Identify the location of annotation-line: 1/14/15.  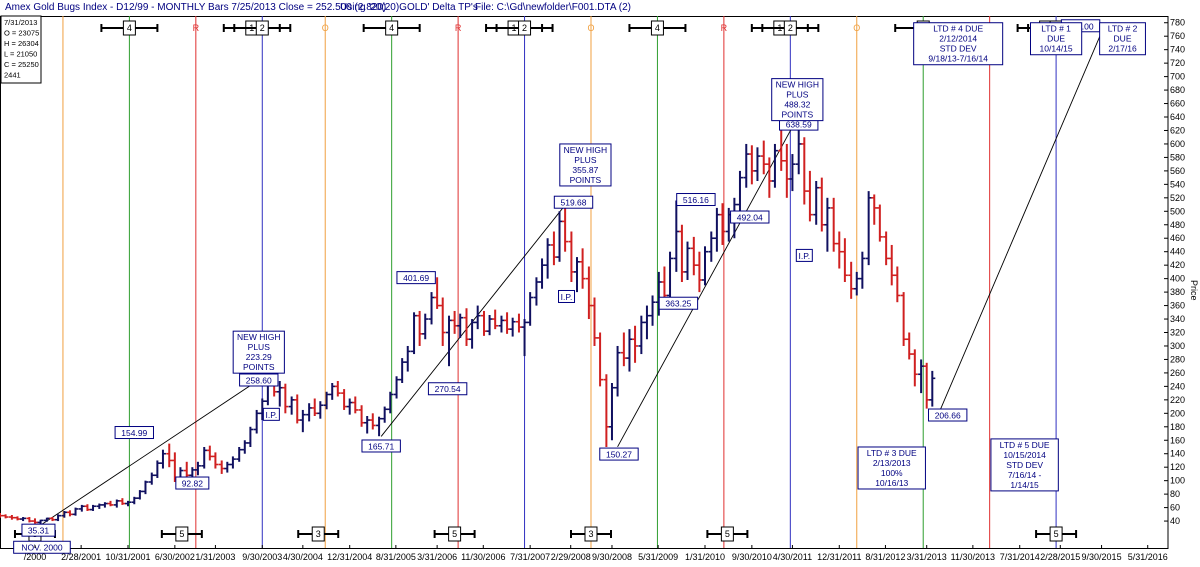
(1024, 485).